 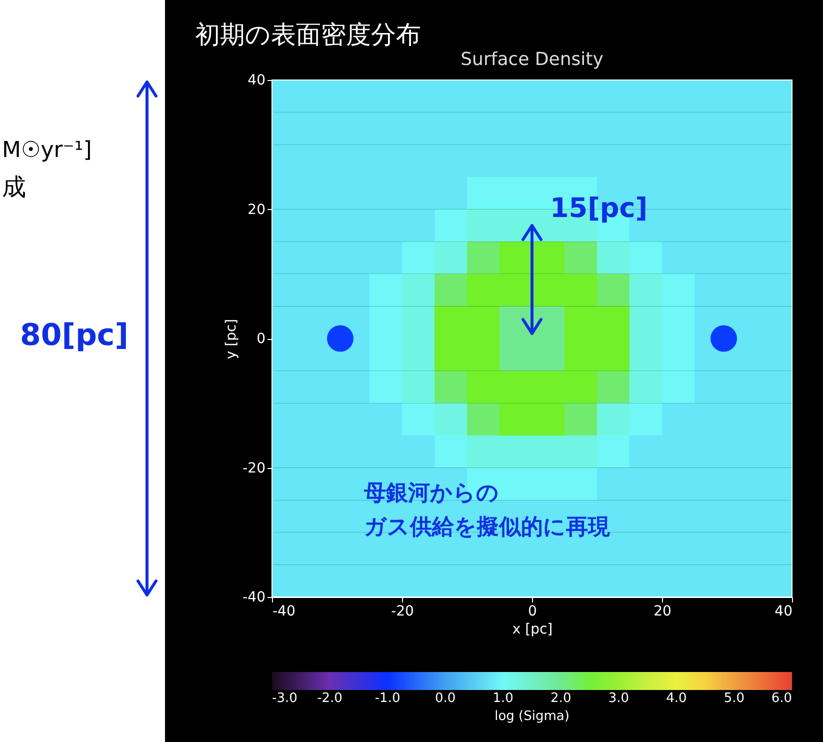 What do you see at coordinates (619, 698) in the screenshot?
I see `color-bar-label: 3.0` at bounding box center [619, 698].